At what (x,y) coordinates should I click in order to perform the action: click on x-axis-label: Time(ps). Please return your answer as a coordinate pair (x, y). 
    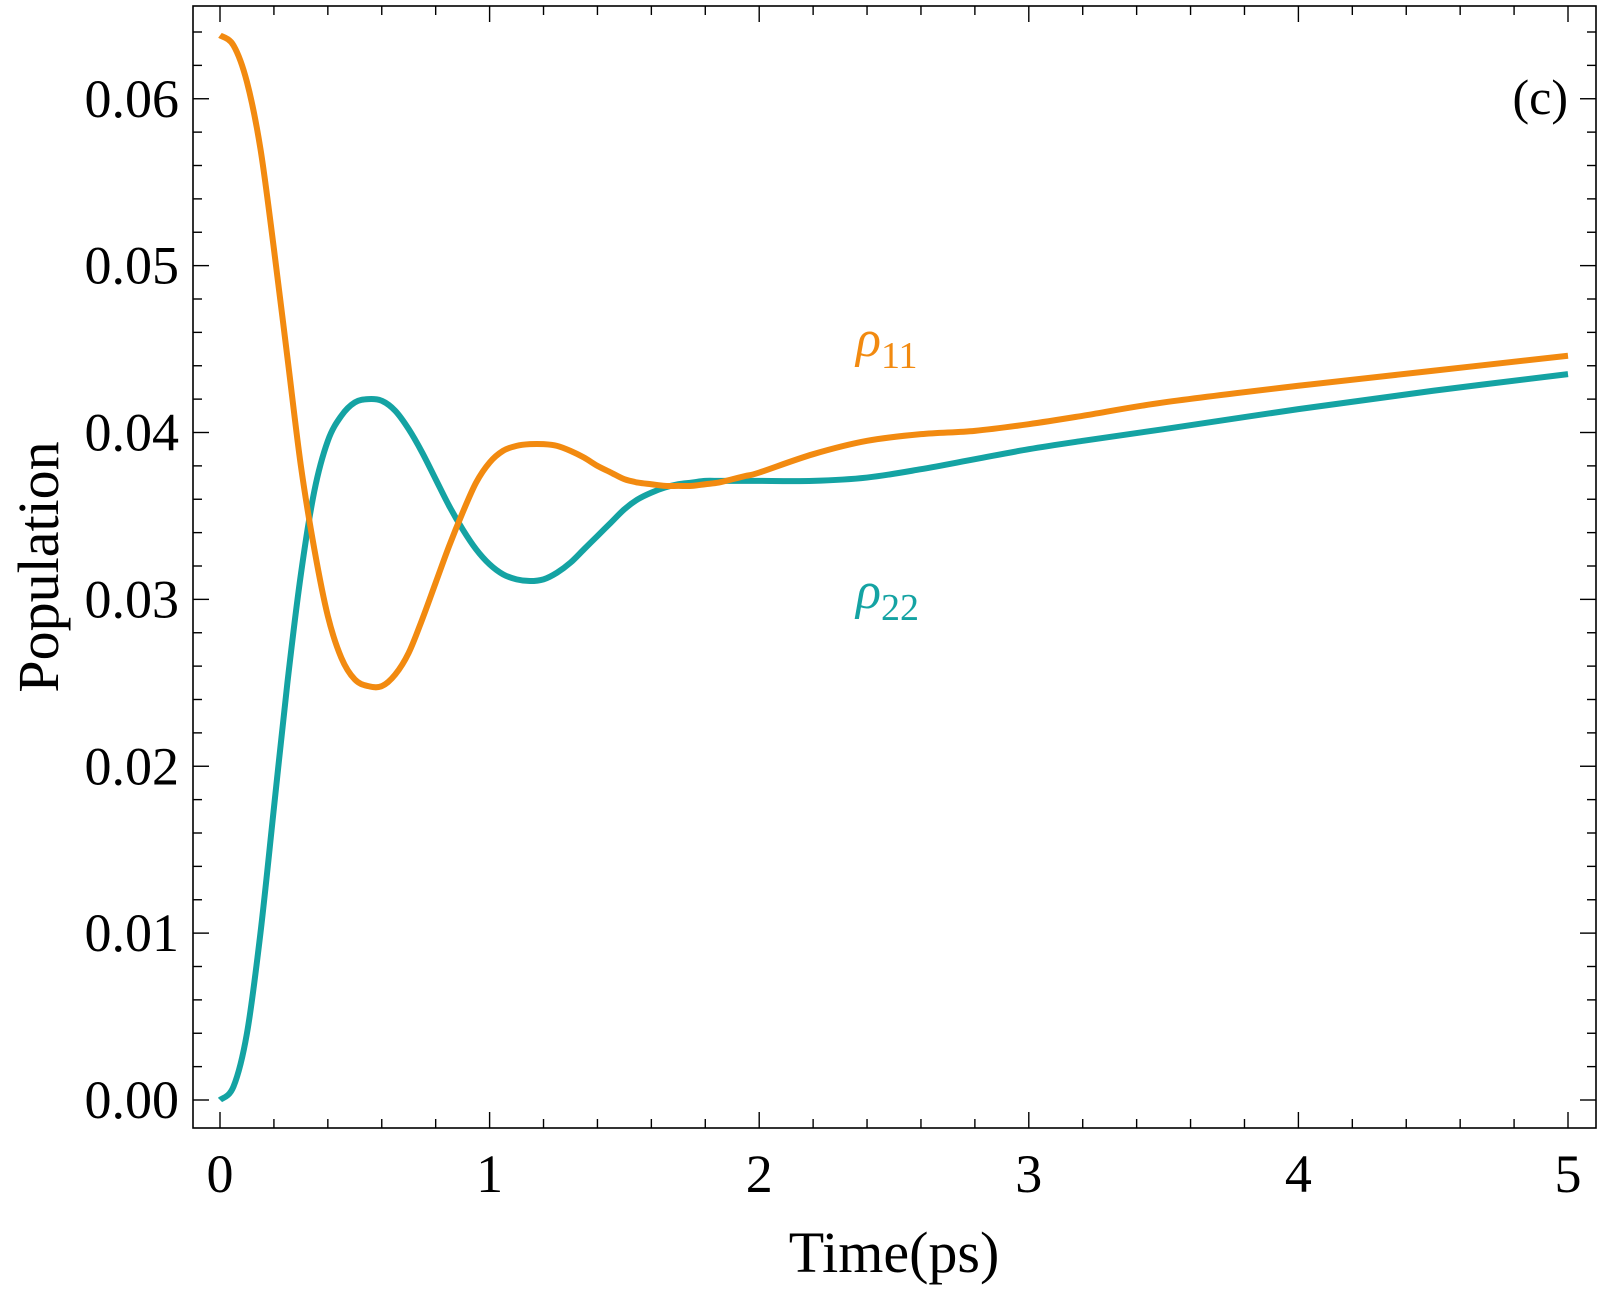
    Looking at the image, I should click on (894, 1252).